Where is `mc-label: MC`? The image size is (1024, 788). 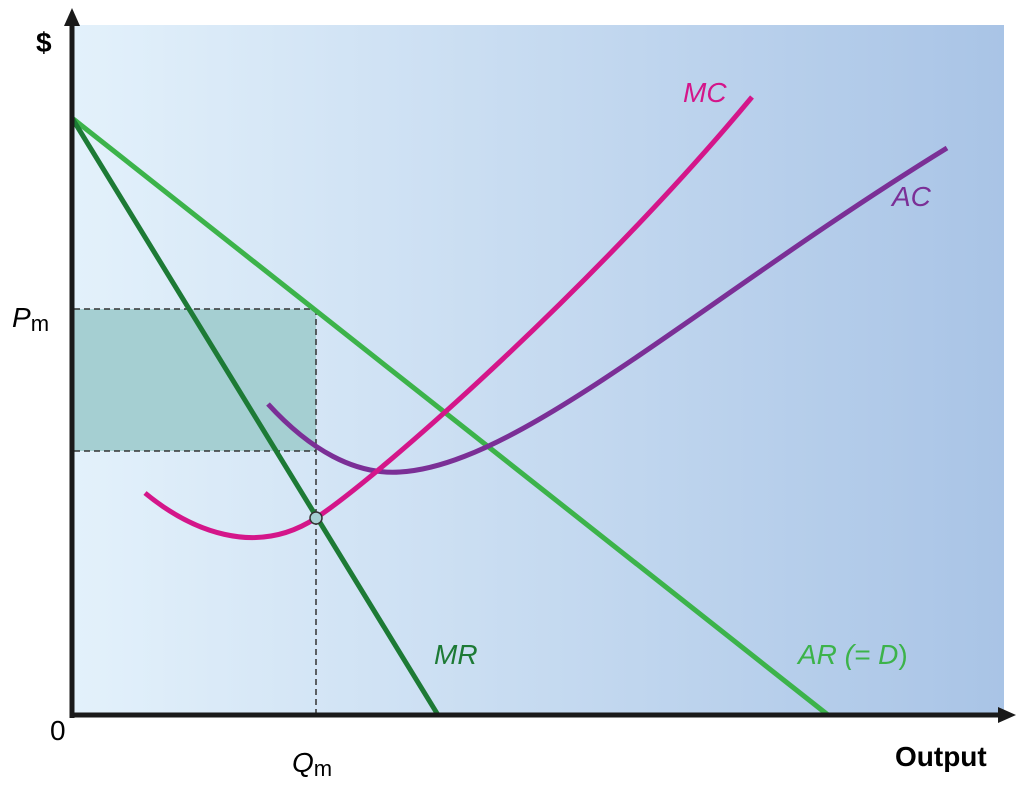 mc-label: MC is located at coordinates (705, 92).